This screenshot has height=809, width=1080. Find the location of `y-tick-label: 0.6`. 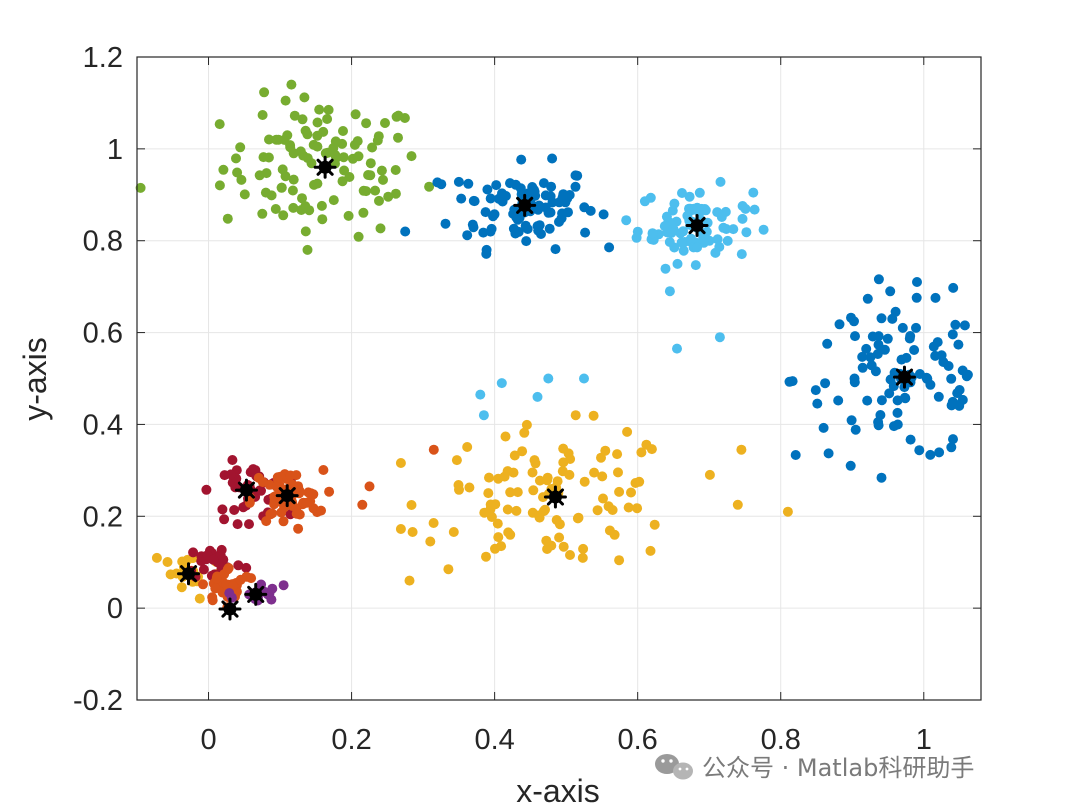

y-tick-label: 0.6 is located at coordinates (103, 334).